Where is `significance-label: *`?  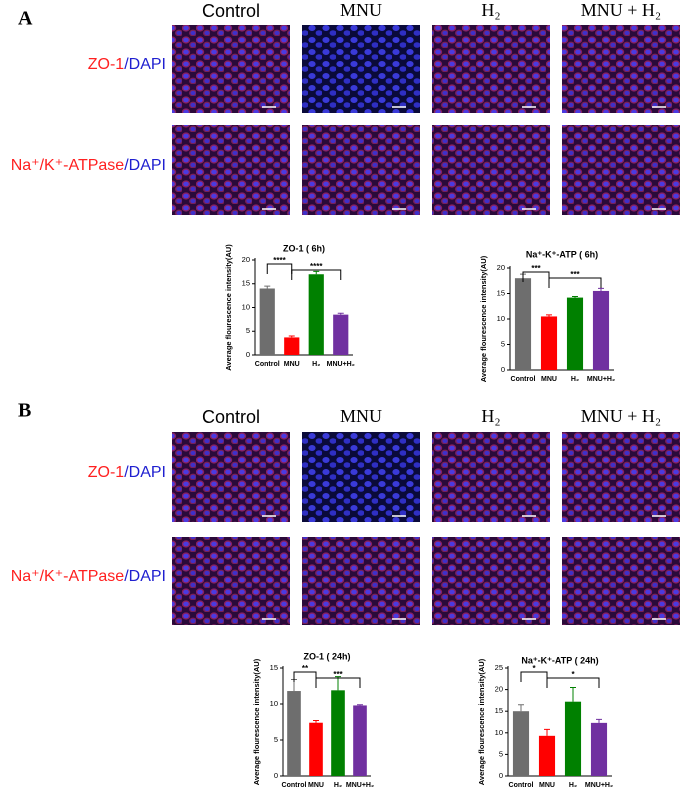 significance-label: * is located at coordinates (573, 674).